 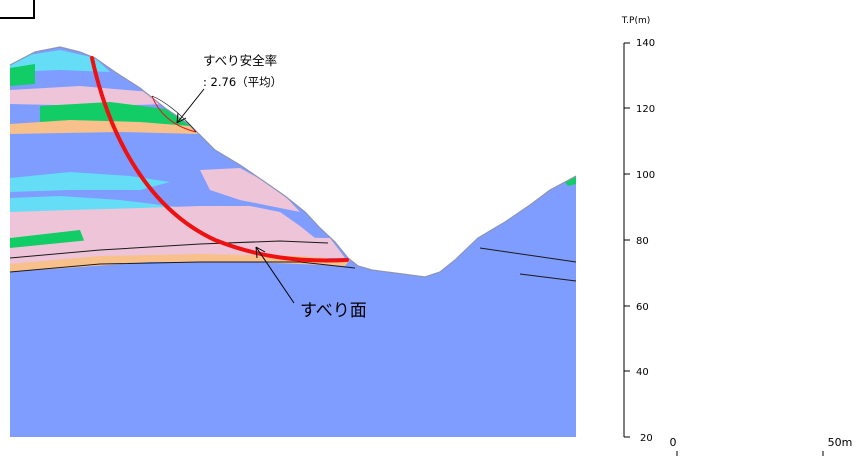 I want to click on slip-surface-arrowhead, so click(x=260, y=252).